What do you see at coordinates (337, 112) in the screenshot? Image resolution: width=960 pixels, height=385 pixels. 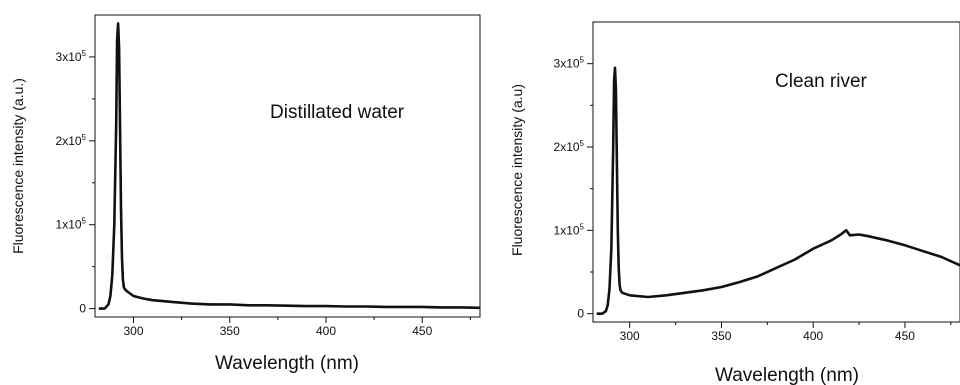 I see `annotation-label: Distillated water` at bounding box center [337, 112].